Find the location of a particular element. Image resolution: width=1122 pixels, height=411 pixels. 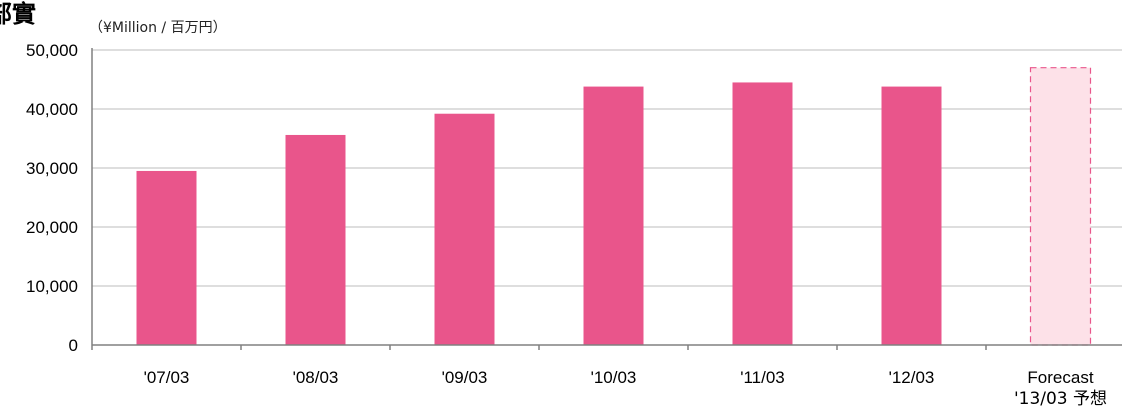

y-tick-label: 30,000 is located at coordinates (52, 168).